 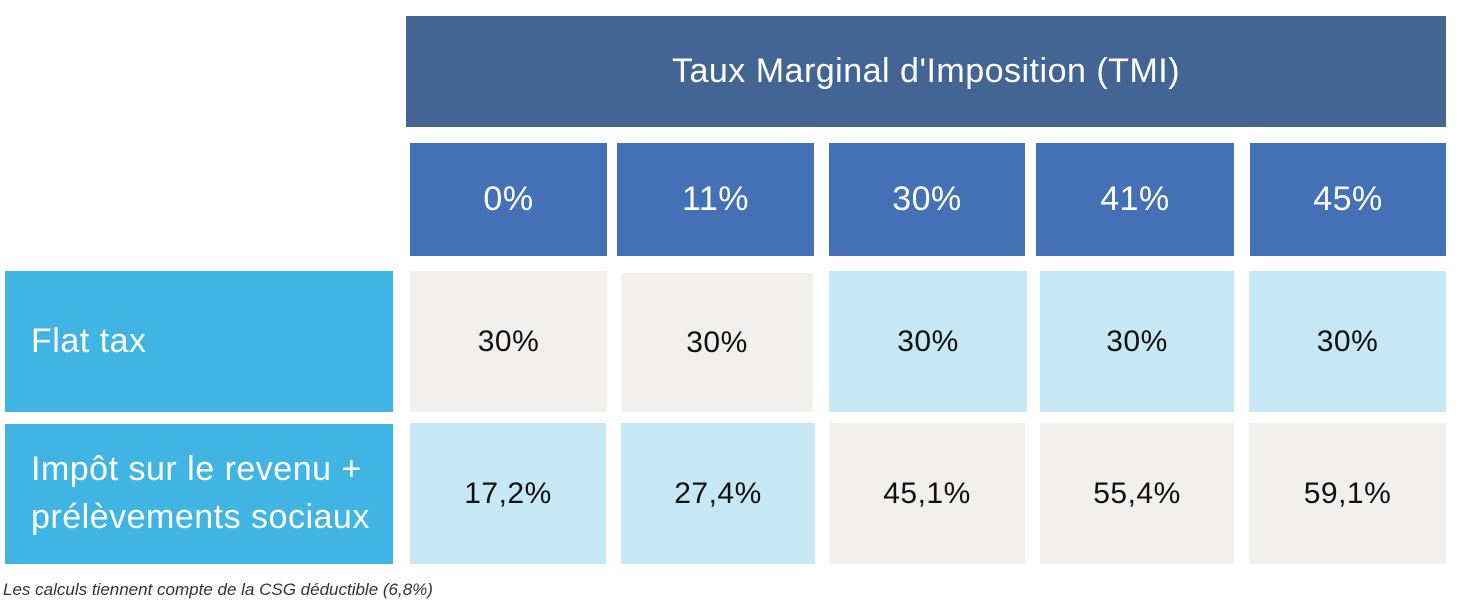 I want to click on table-cell: 55,4%, so click(x=1137, y=493).